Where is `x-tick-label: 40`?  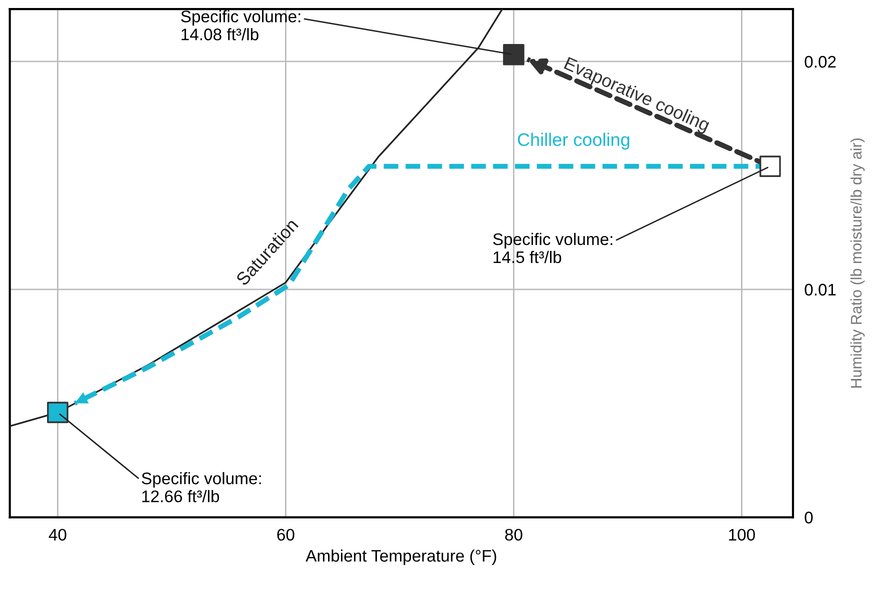
x-tick-label: 40 is located at coordinates (57, 534).